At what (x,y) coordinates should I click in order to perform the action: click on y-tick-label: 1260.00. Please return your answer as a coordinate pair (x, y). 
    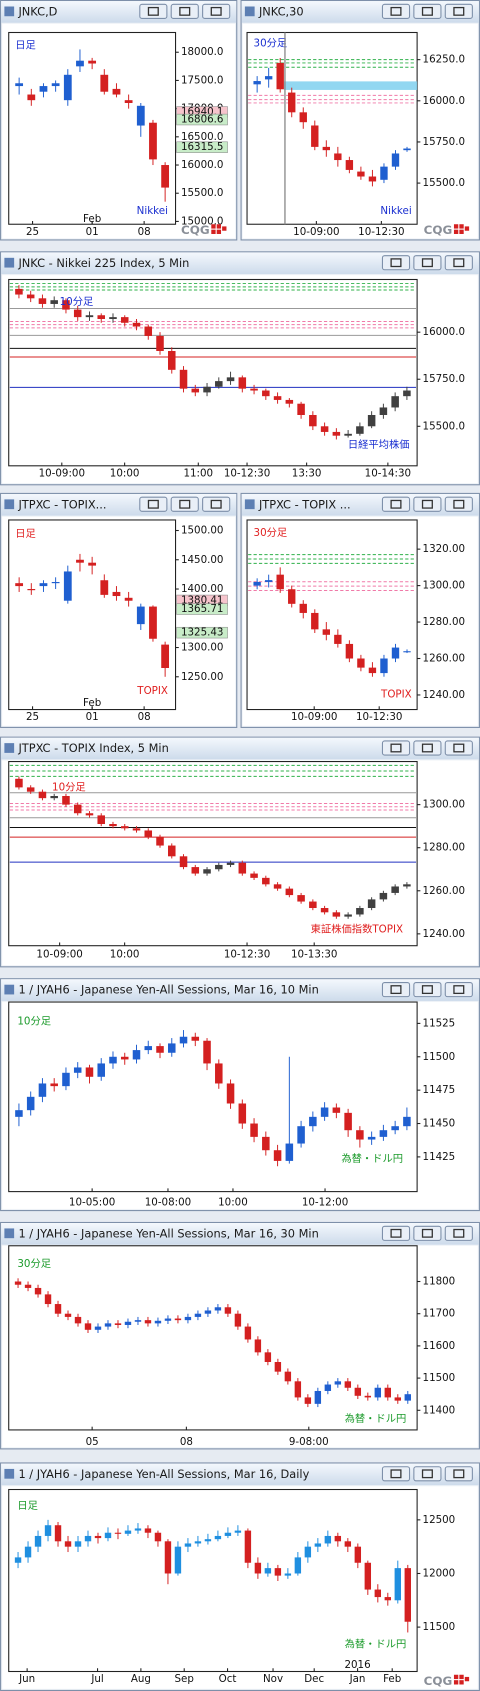
    Looking at the image, I should click on (444, 659).